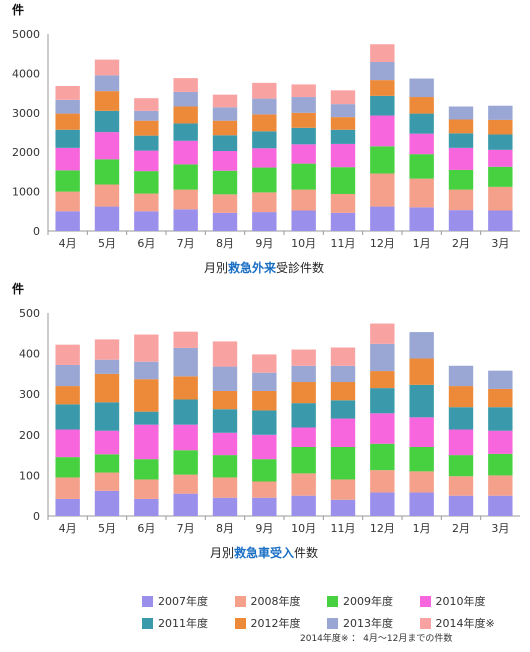  Describe the element at coordinates (264, 158) in the screenshot. I see `chart1-bar-6-2010` at that location.